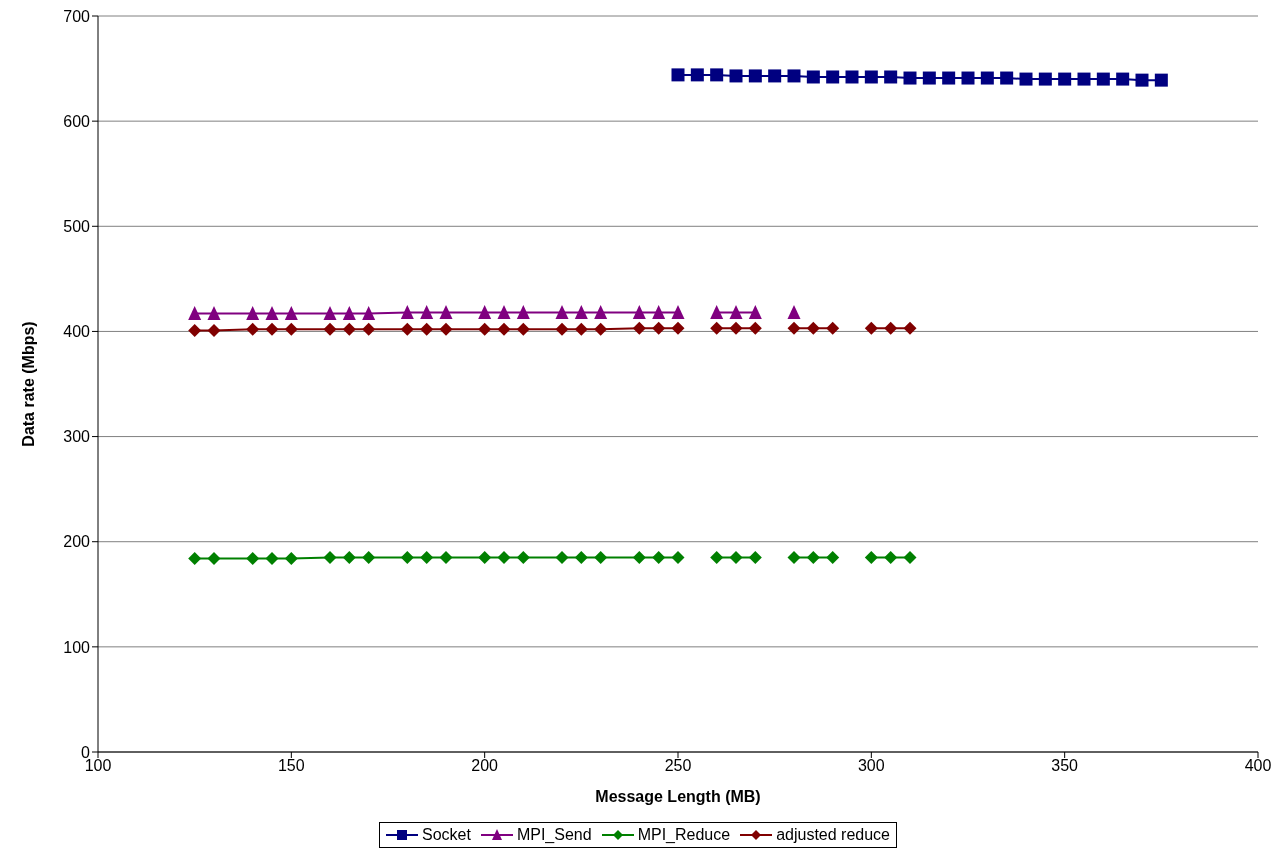 The image size is (1287, 867). I want to click on x-tick-label: 200, so click(485, 766).